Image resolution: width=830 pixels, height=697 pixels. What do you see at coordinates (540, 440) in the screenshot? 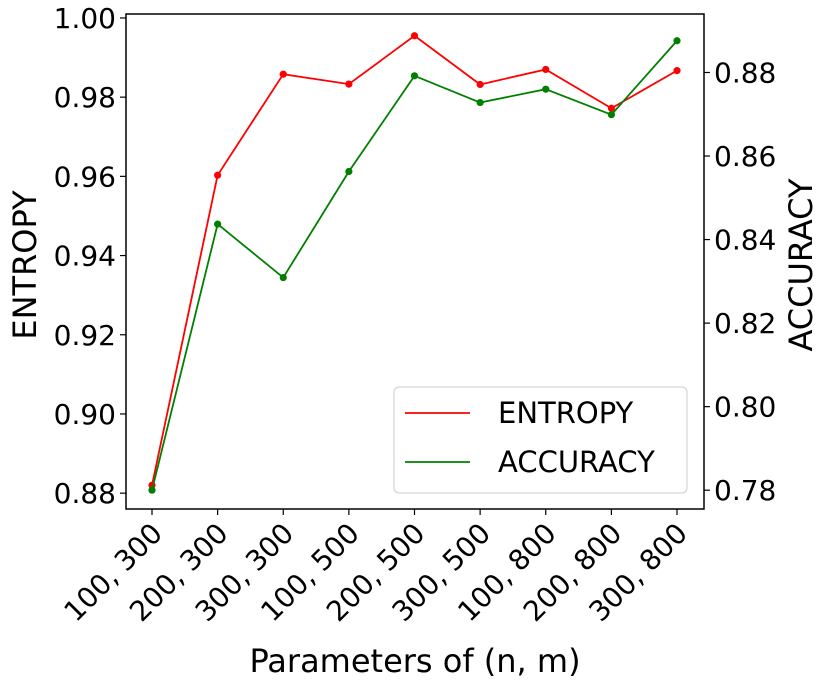
I see `legend: ENTROPY ACCURACY` at bounding box center [540, 440].